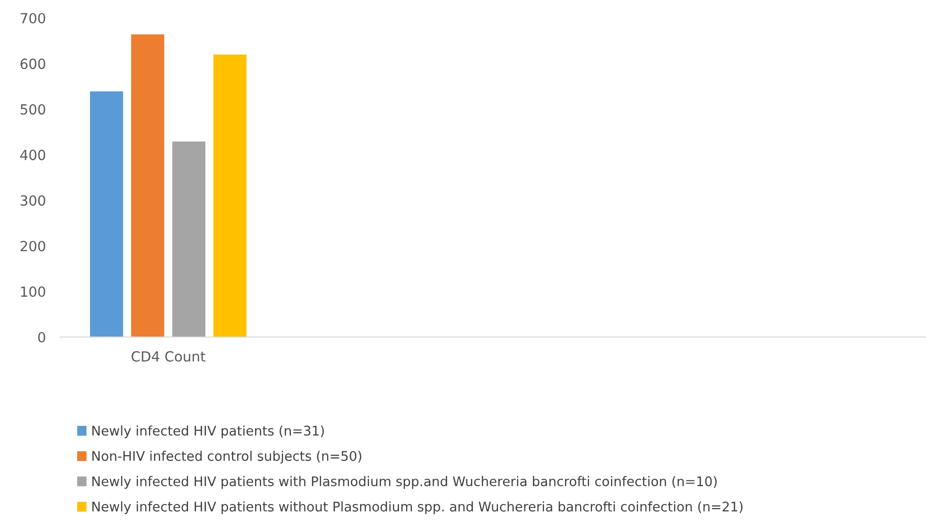  Describe the element at coordinates (33, 291) in the screenshot. I see `y-tick-label: 100` at that location.